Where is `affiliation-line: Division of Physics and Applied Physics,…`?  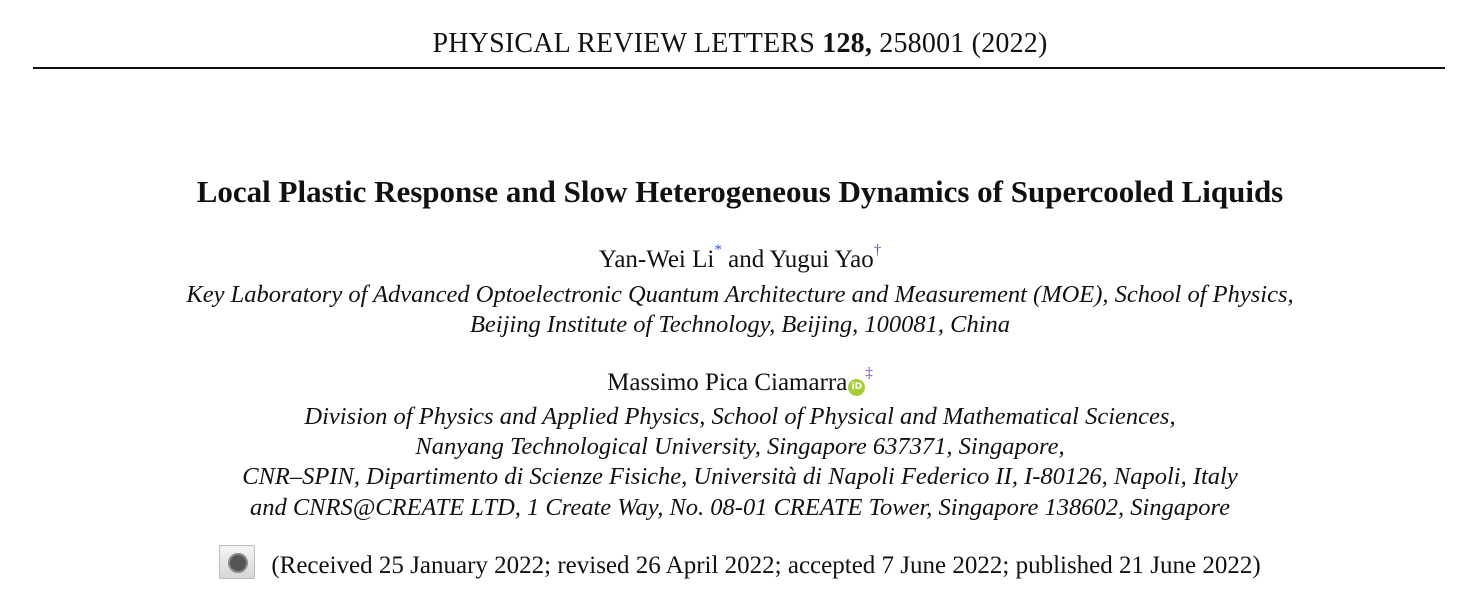
affiliation-line: Division of Physics and Applied Physics,… is located at coordinates (740, 416).